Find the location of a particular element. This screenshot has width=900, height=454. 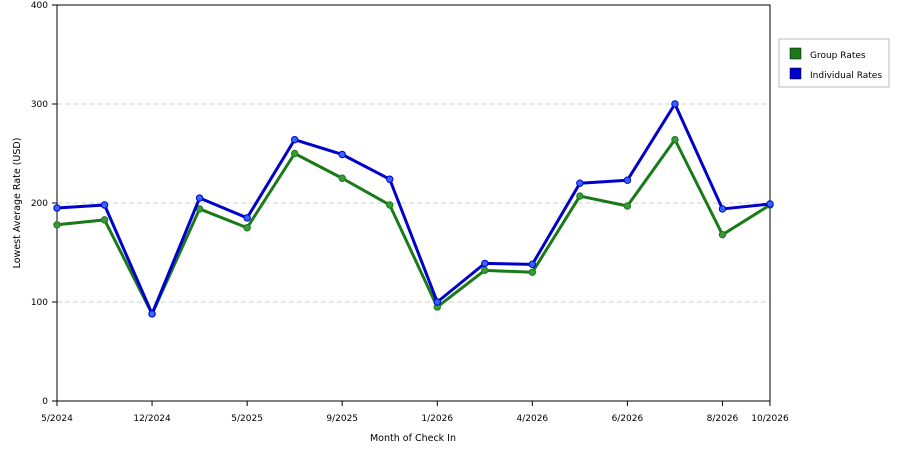

y-tick-label: 200 is located at coordinates (39, 204).